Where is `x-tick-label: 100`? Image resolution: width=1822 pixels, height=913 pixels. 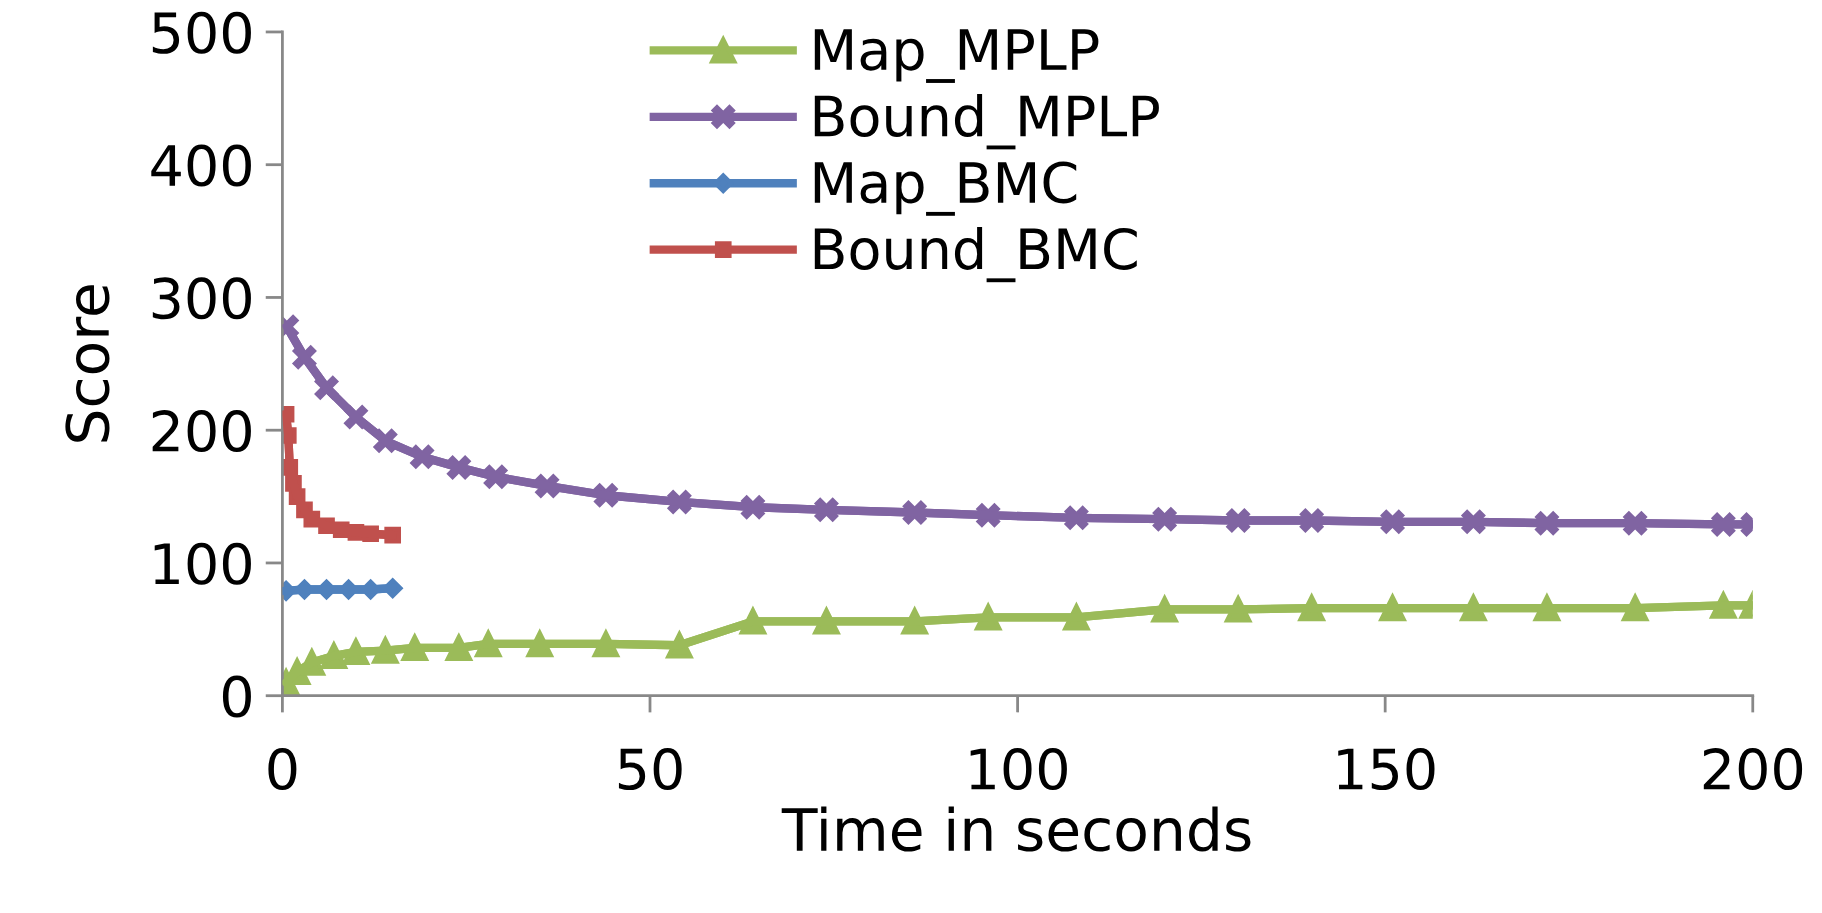
x-tick-label: 100 is located at coordinates (1018, 769).